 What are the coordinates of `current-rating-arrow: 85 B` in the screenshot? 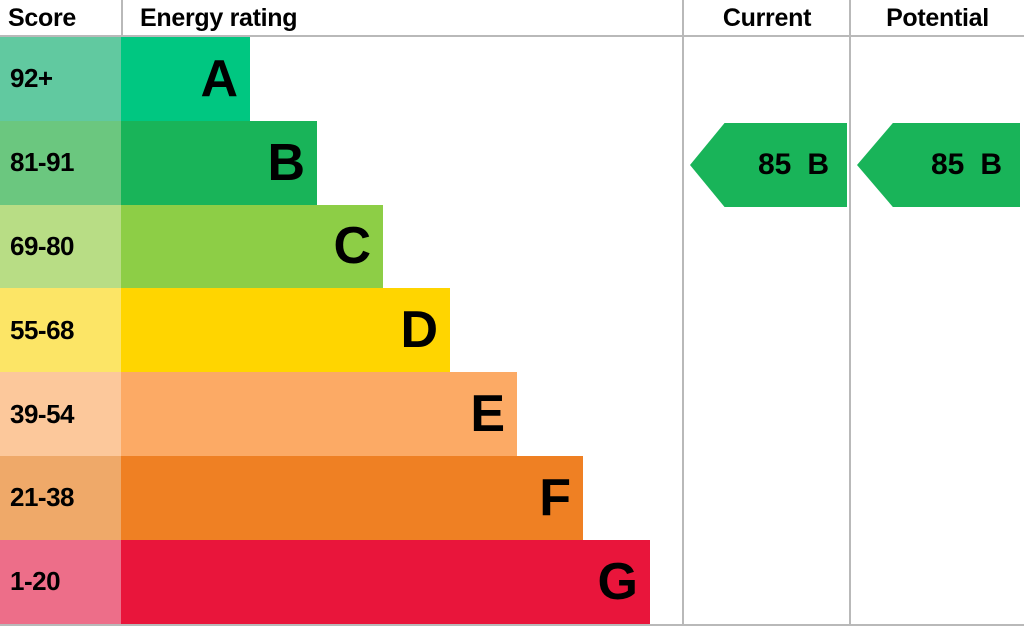 It's located at (768, 165).